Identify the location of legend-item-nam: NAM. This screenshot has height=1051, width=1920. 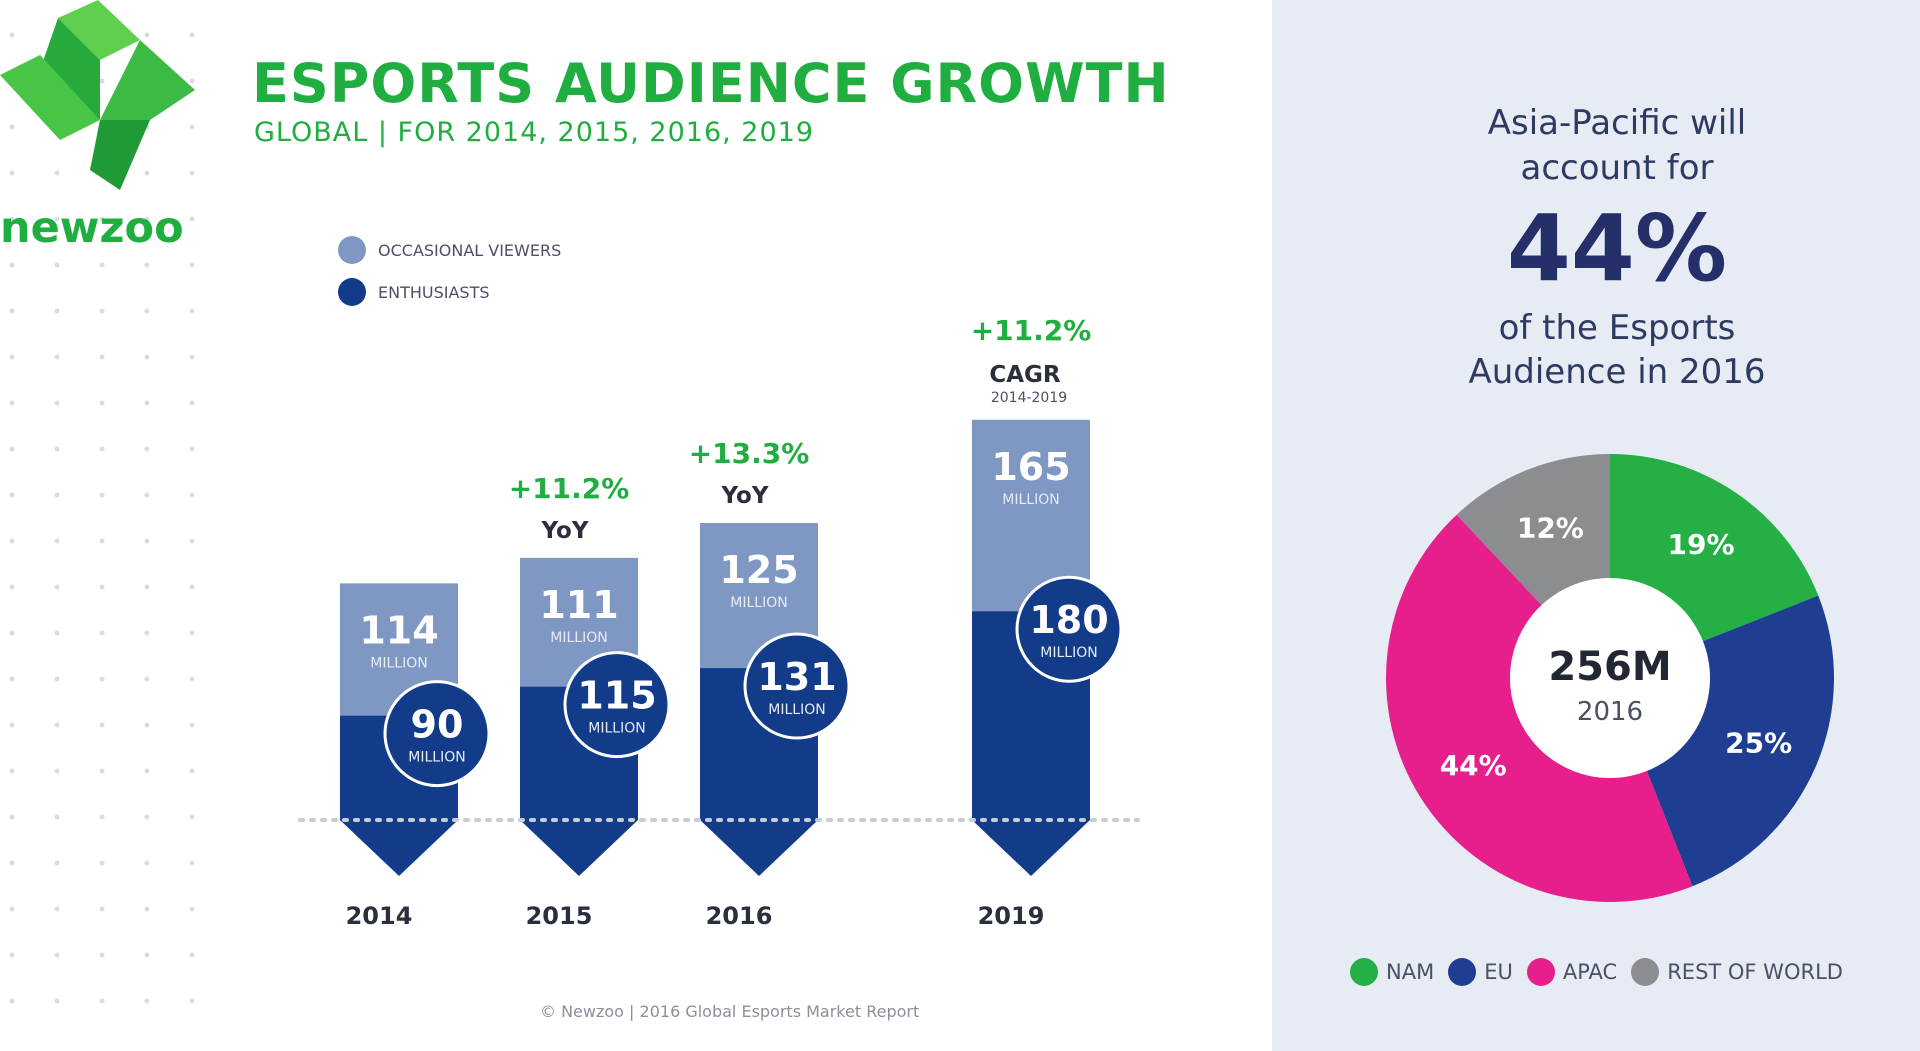
(1392, 972).